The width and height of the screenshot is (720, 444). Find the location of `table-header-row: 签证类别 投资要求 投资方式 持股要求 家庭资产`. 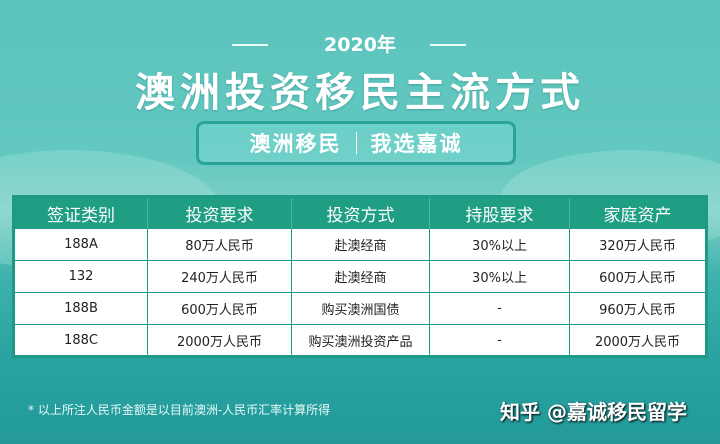

table-header-row: 签证类别 投资要求 投资方式 持股要求 家庭资产 is located at coordinates (360, 212).